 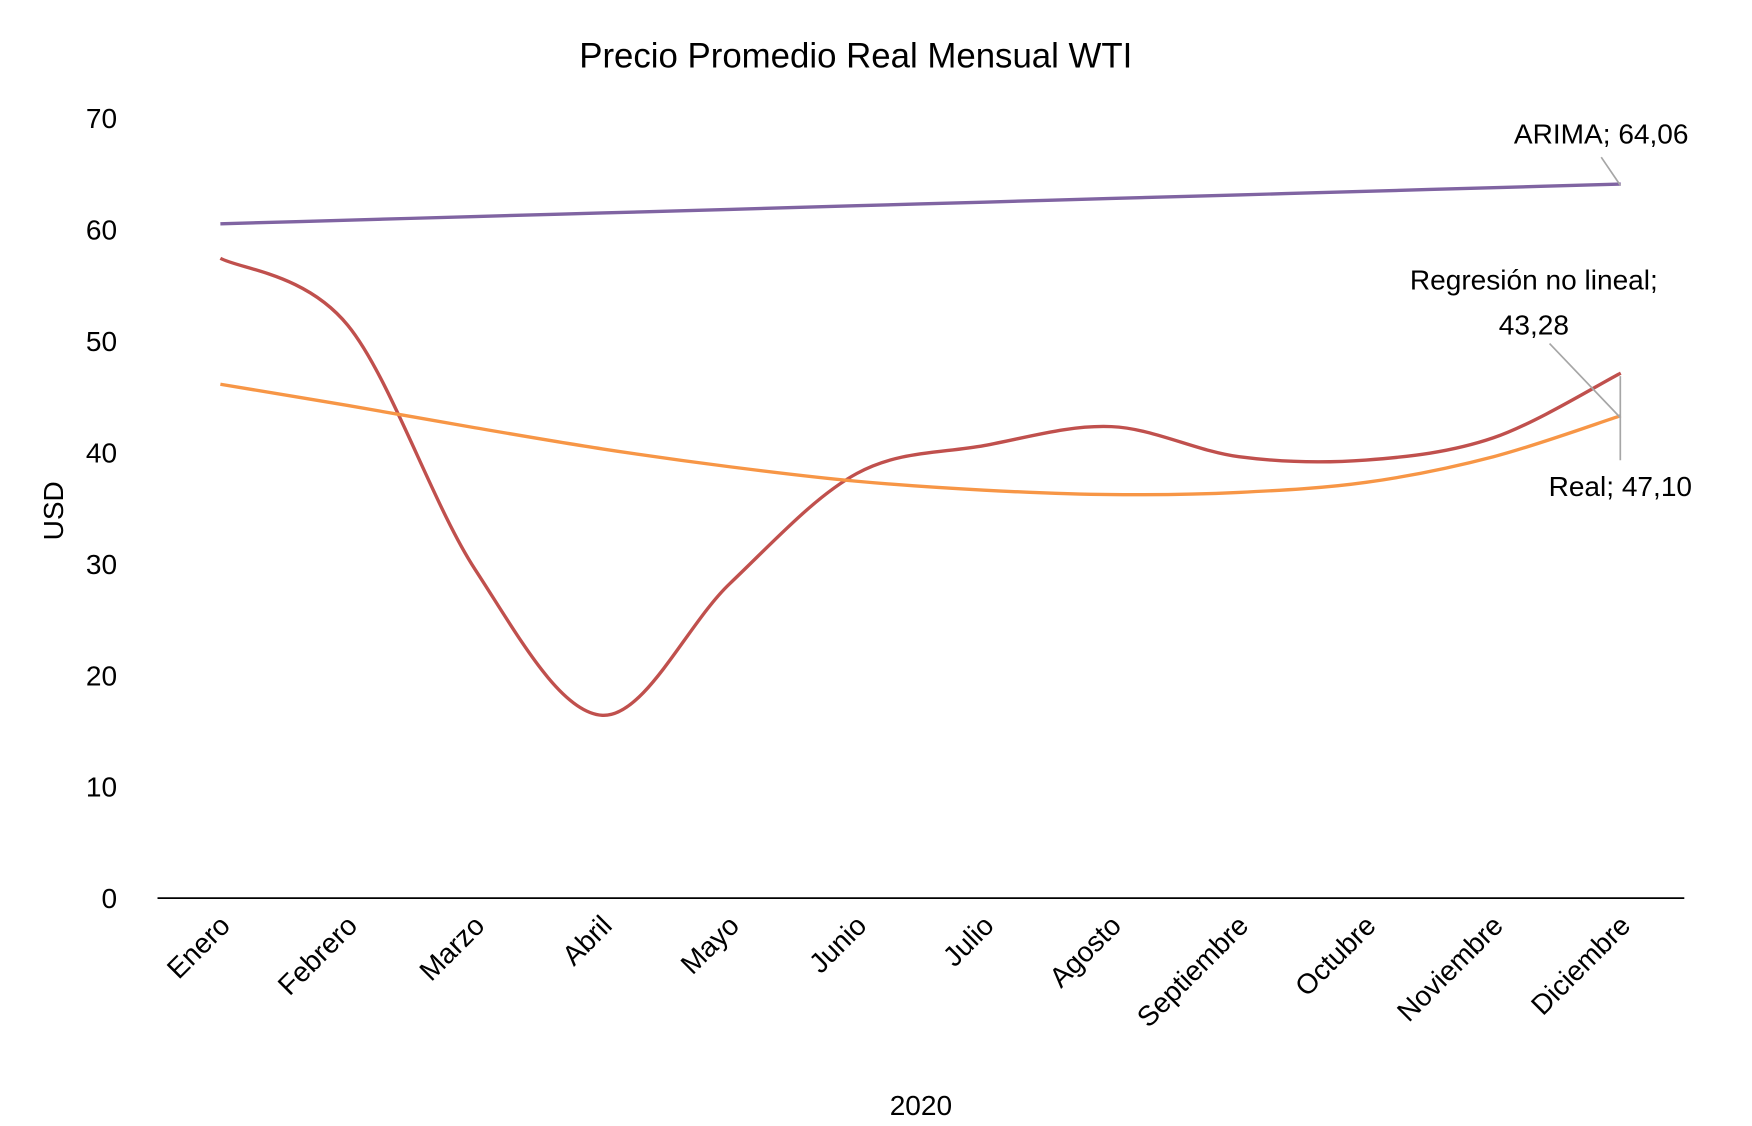 I want to click on y-tick-label: 60, so click(x=101, y=229).